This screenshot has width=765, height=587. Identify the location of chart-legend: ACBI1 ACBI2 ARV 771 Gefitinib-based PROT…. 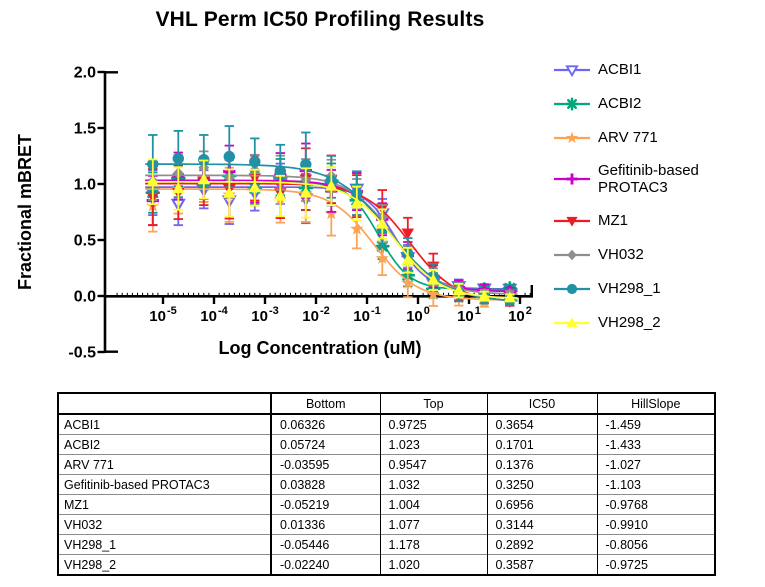
(657, 196).